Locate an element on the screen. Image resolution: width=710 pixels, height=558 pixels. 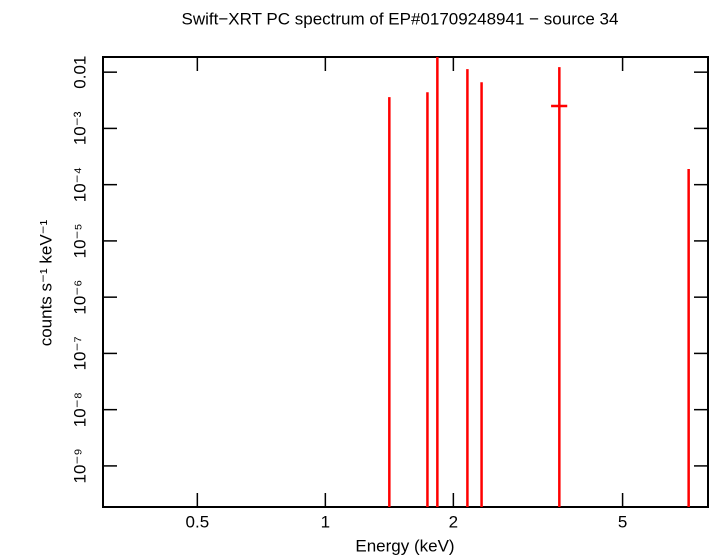
x-tick-label: 0.5 is located at coordinates (198, 521).